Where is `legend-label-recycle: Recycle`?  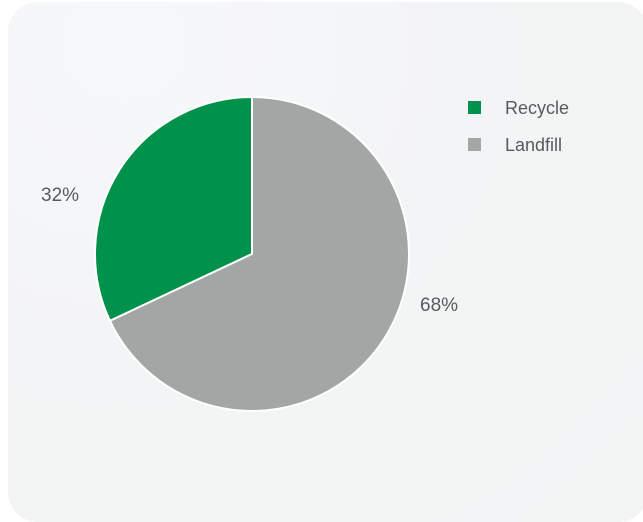
legend-label-recycle: Recycle is located at coordinates (537, 108).